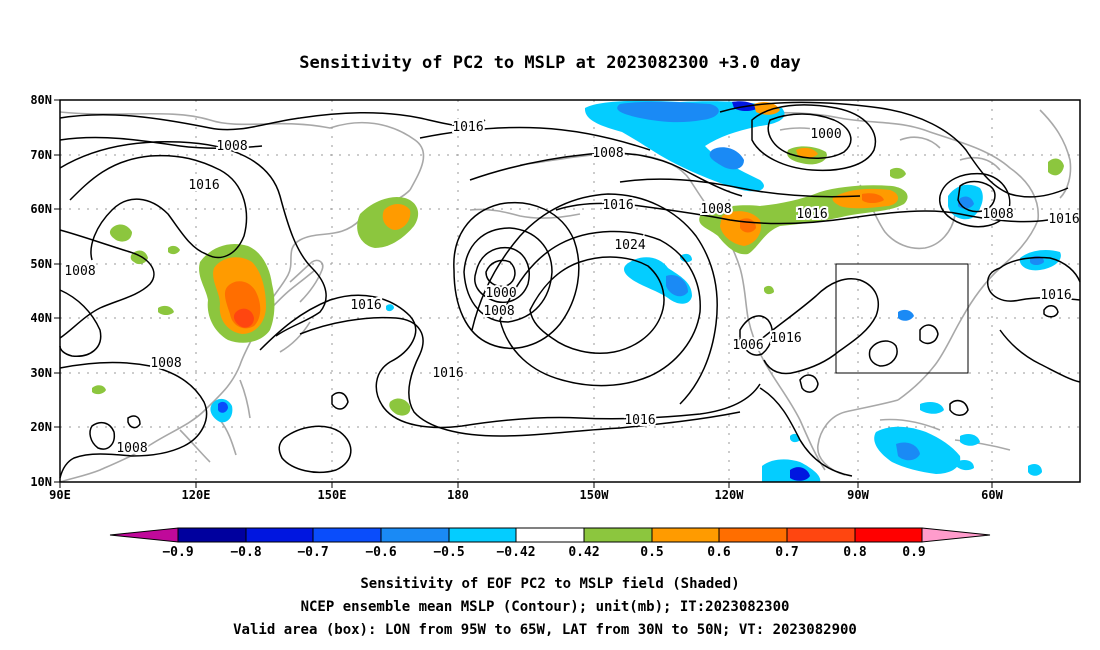 The image size is (1100, 650). Describe the element at coordinates (196, 495) in the screenshot. I see `lon-label: 120E` at that location.